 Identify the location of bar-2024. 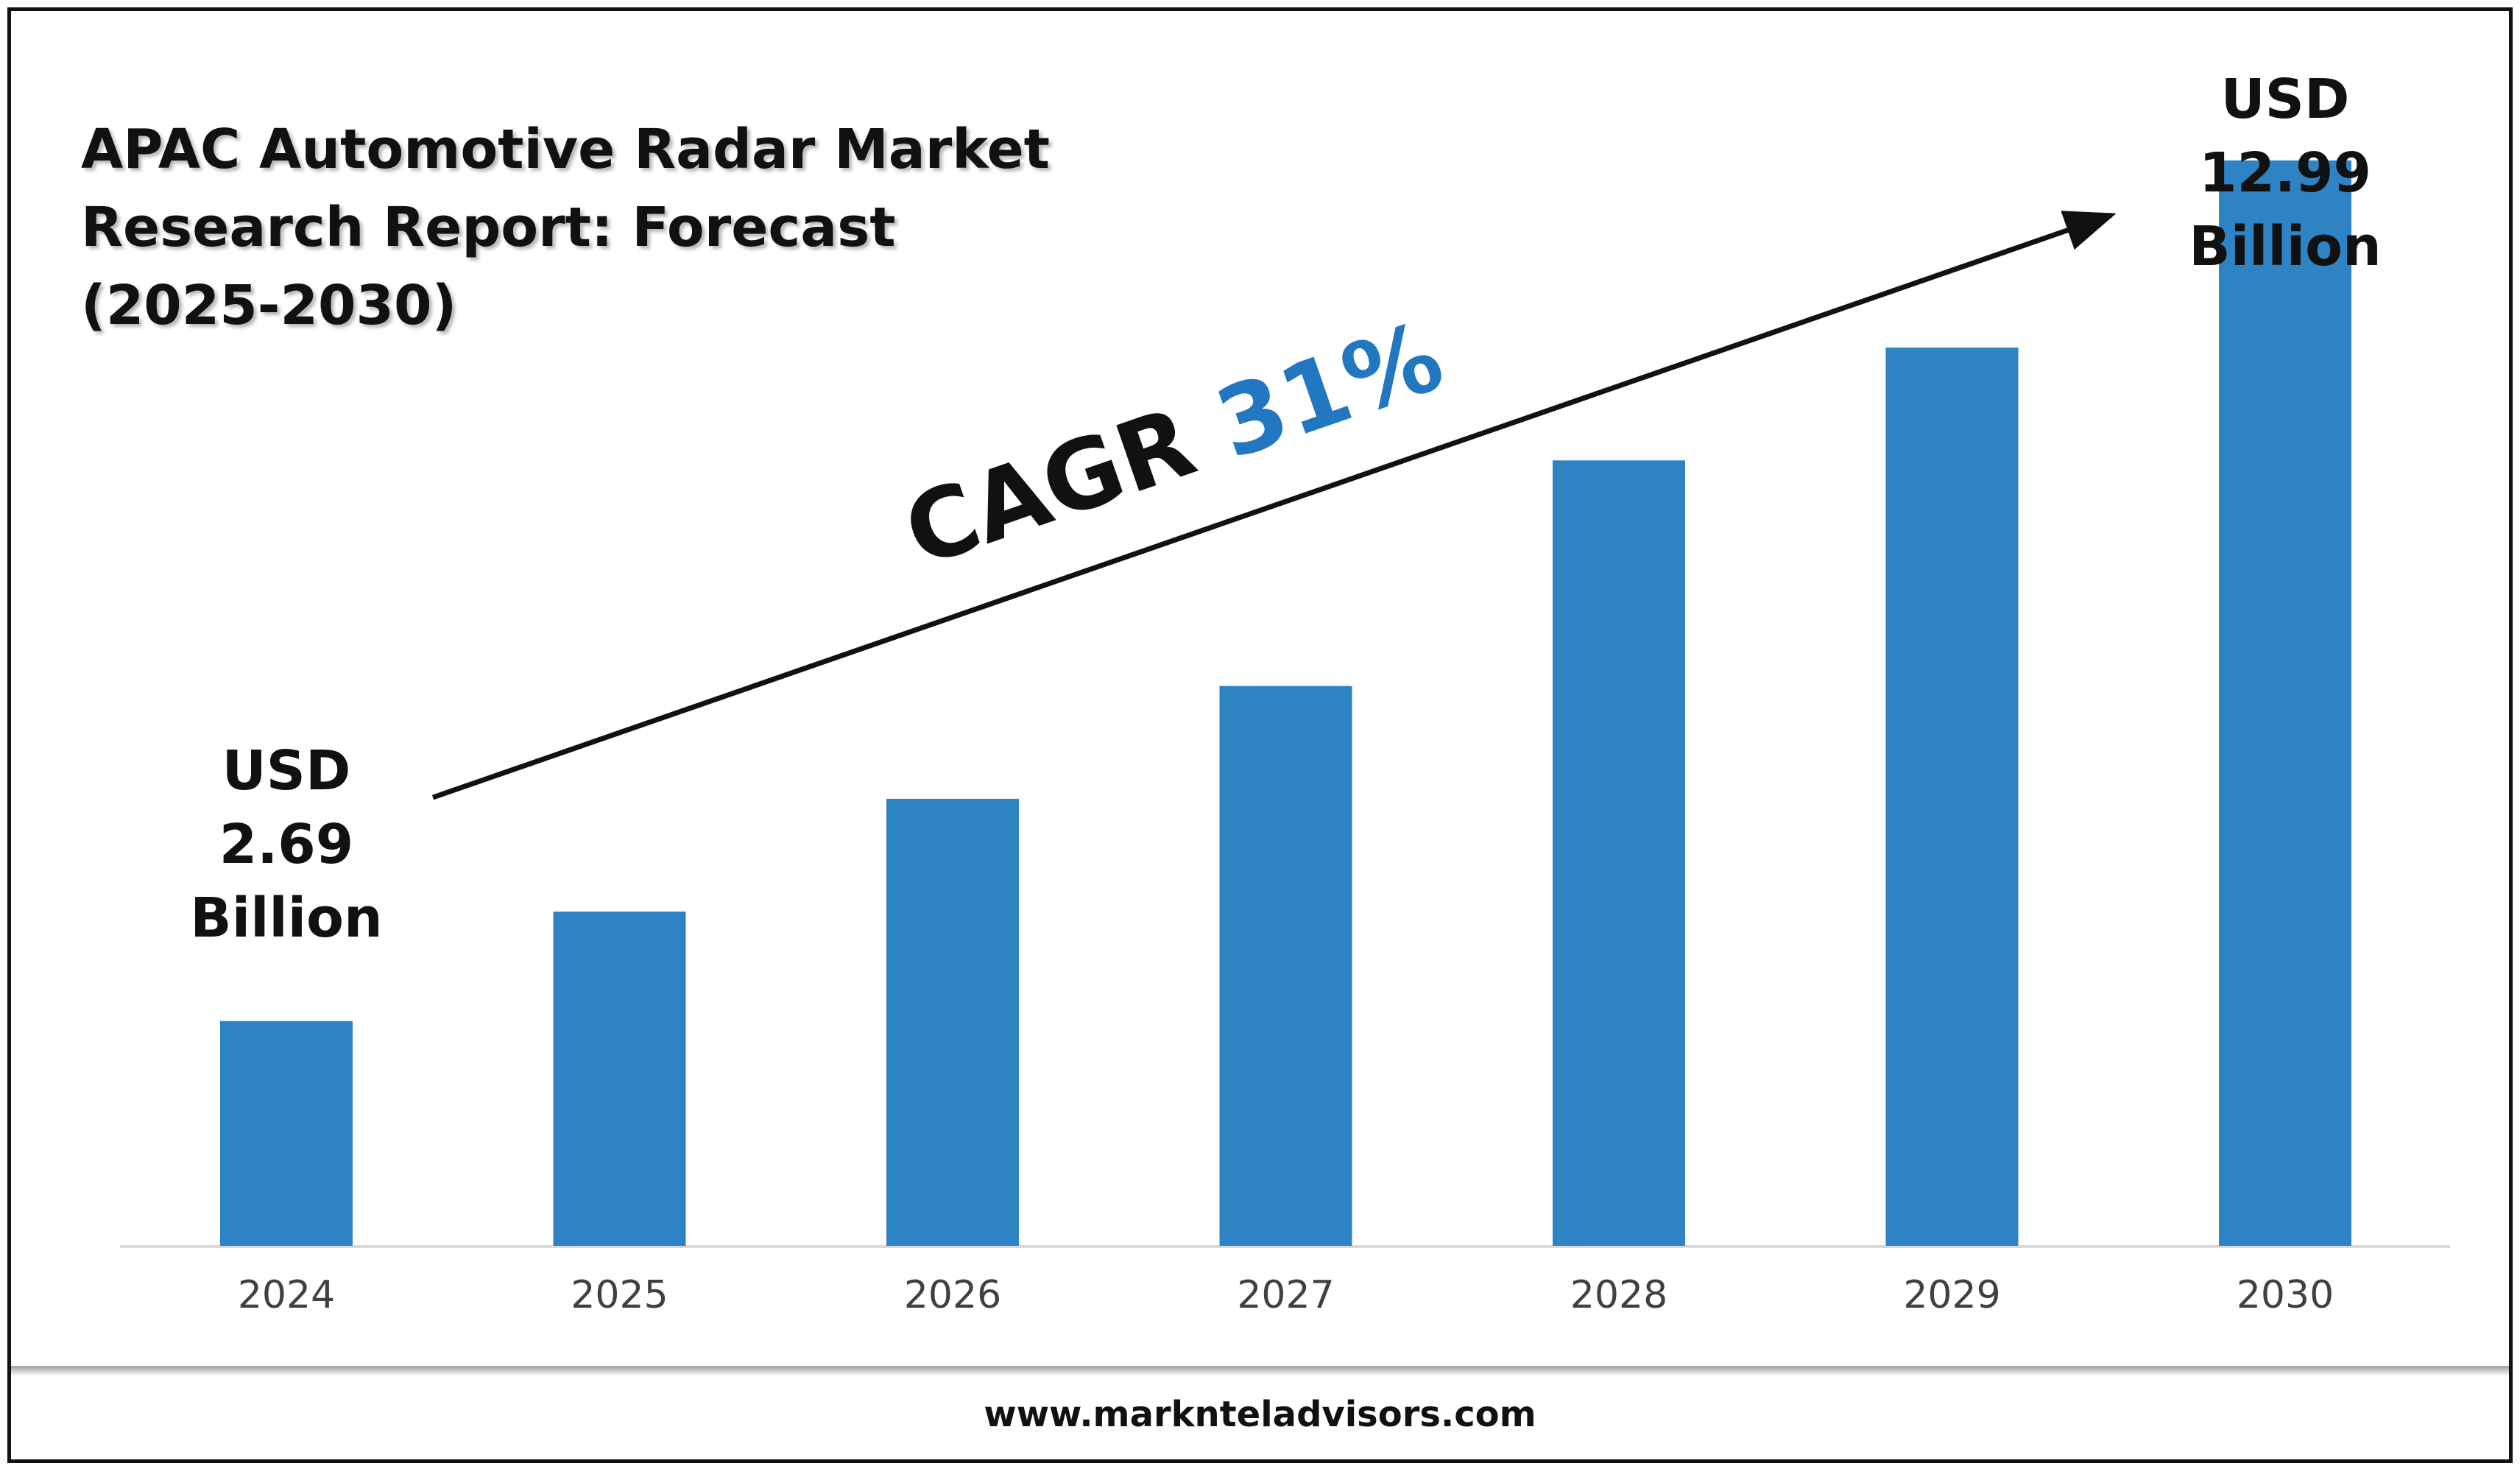
(286, 1133).